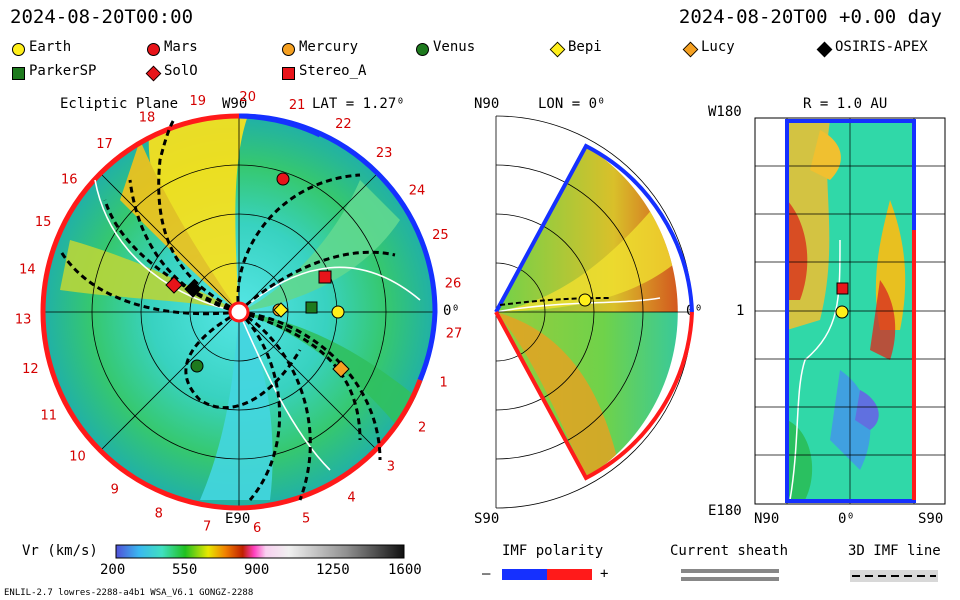 This screenshot has height=600, width=960. I want to click on venus-legend-icon, so click(422, 49).